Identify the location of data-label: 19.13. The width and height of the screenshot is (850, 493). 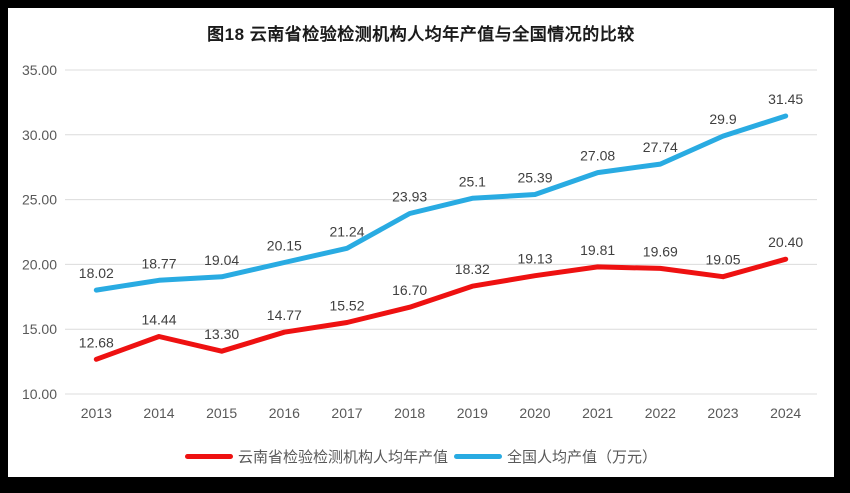
(534, 259).